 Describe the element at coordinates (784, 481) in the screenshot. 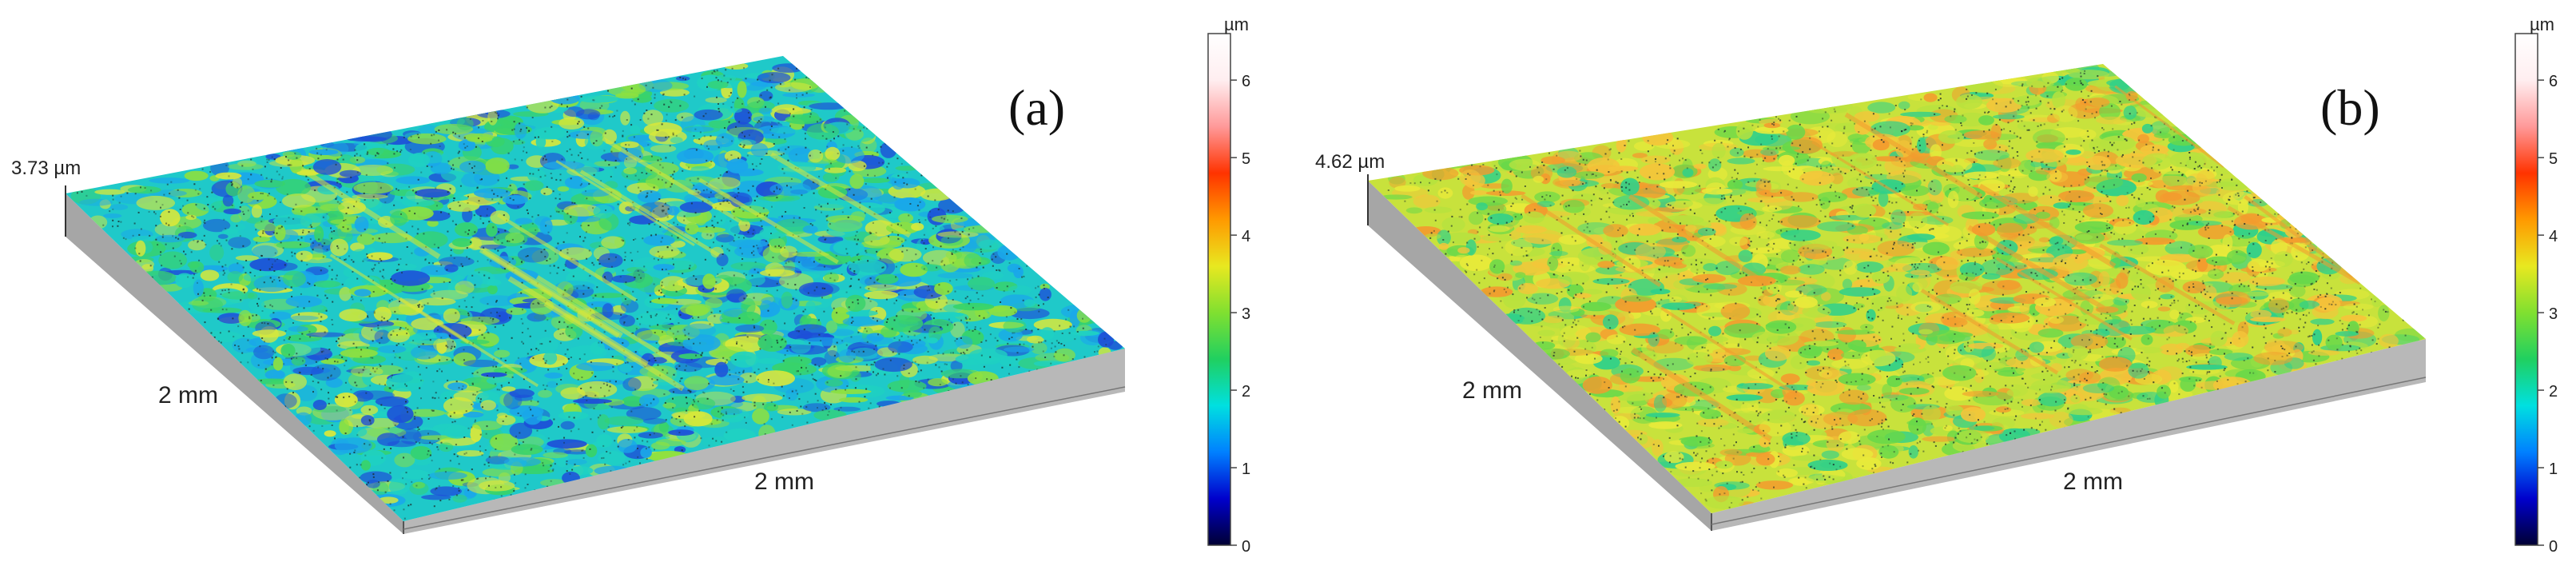

I see `dimension-label-a-right: 2 mm` at that location.